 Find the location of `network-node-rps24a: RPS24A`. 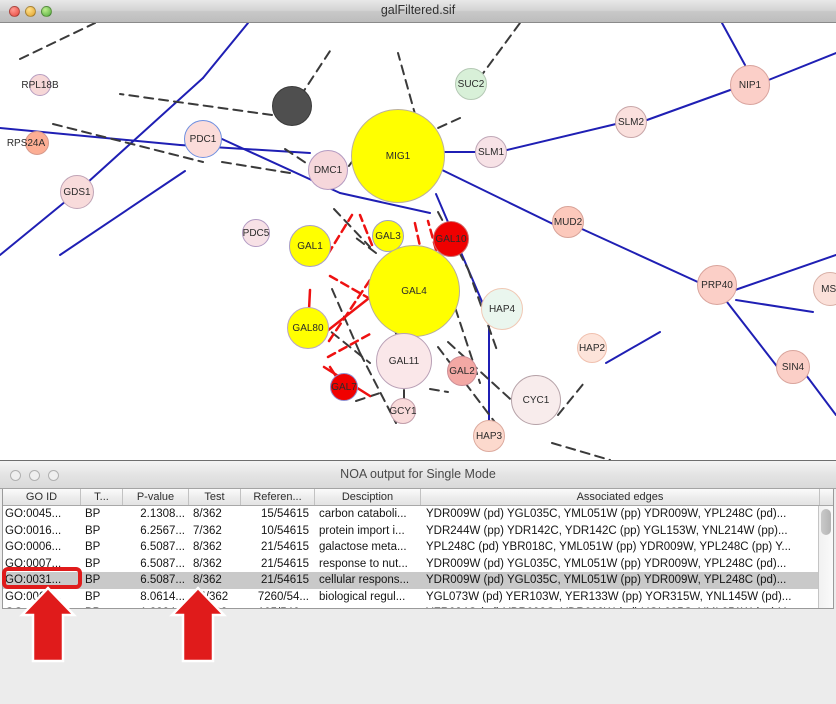

network-node-rps24a: RPS24A is located at coordinates (28, 143).